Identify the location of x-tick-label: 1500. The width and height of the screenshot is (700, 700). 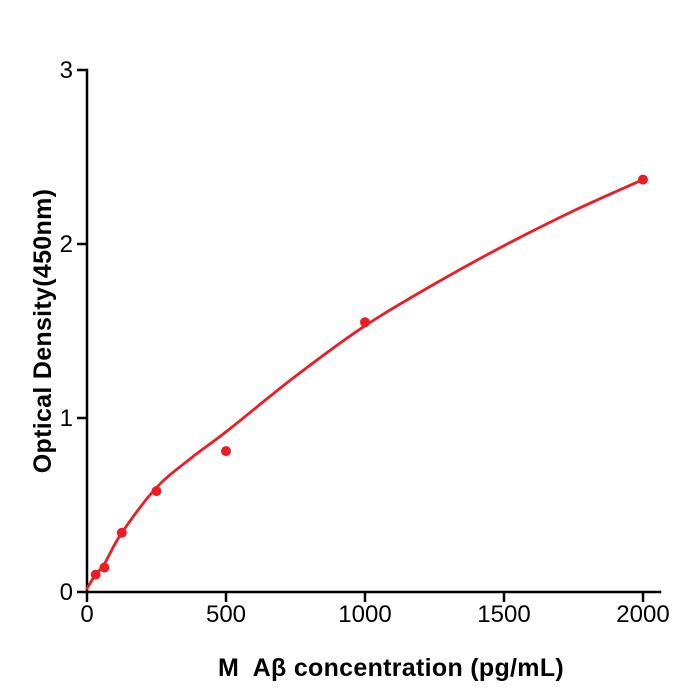
(503, 614).